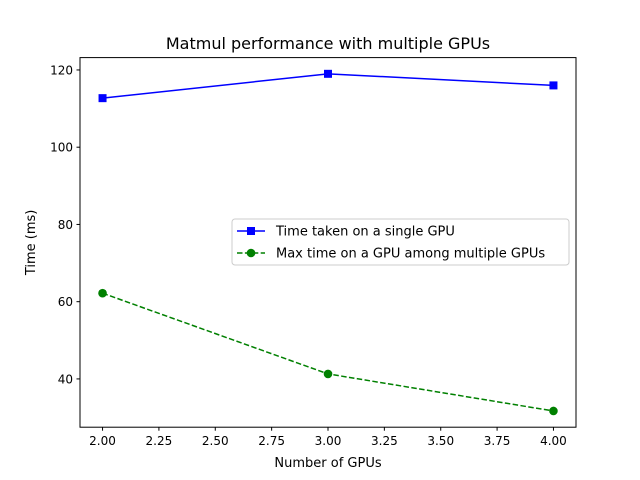  What do you see at coordinates (61, 148) in the screenshot?
I see `y-tick-label: 100` at bounding box center [61, 148].